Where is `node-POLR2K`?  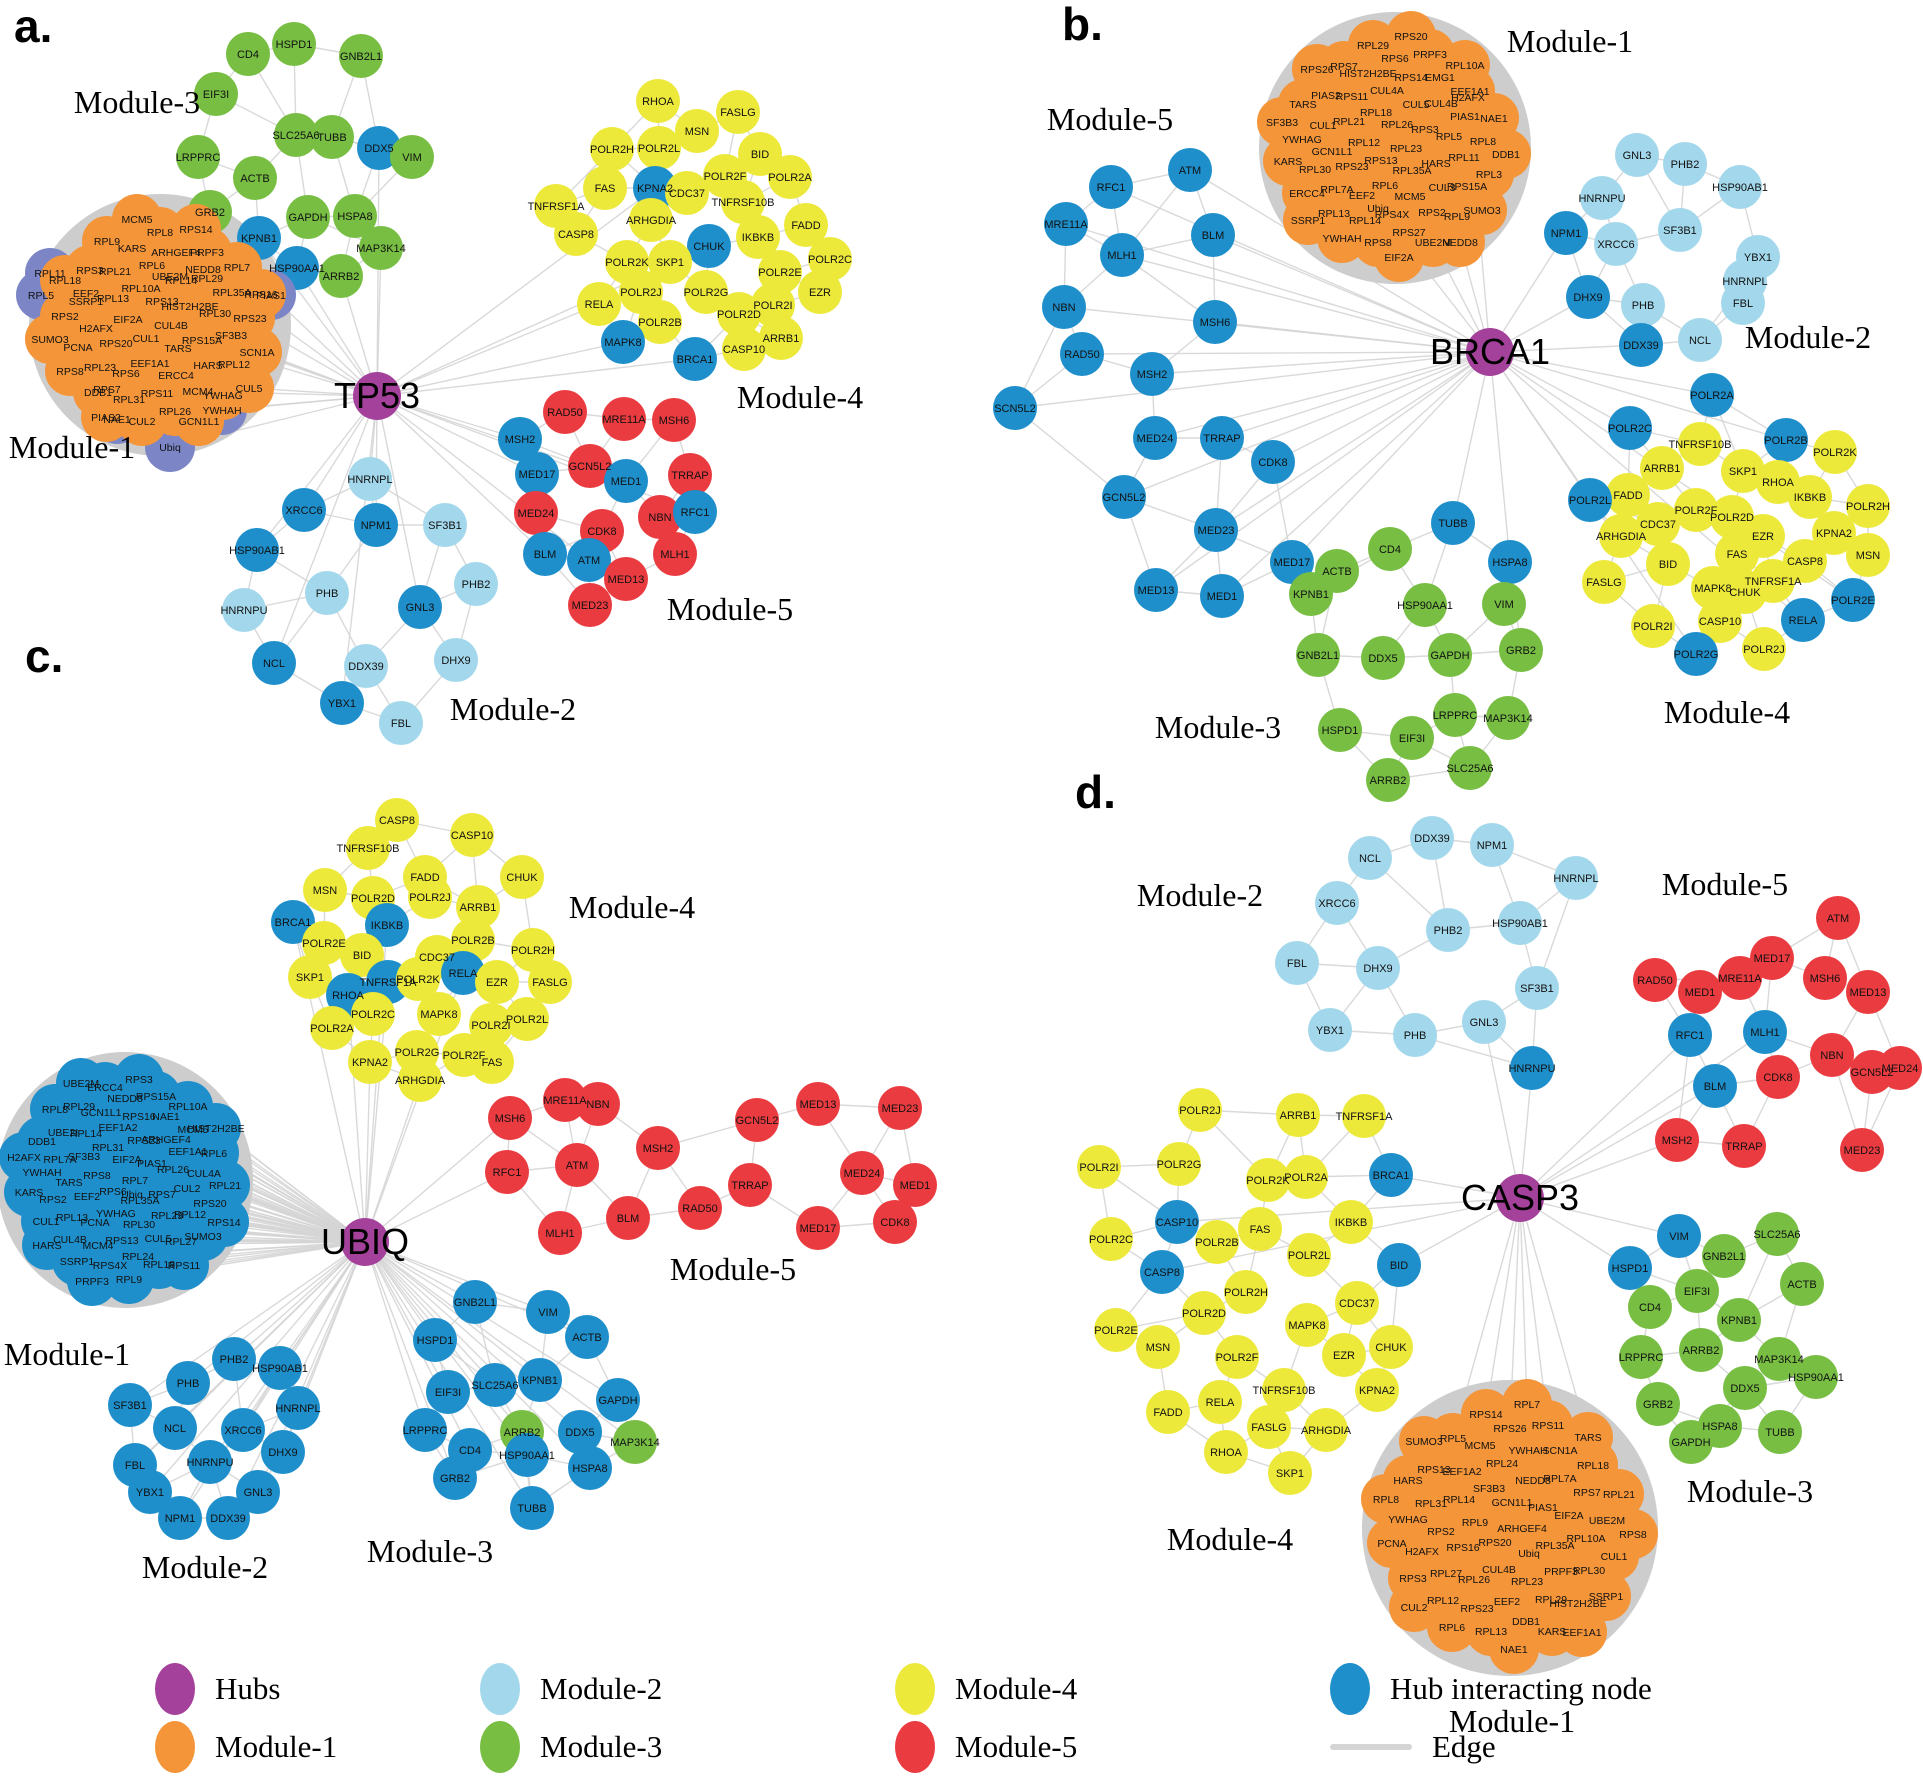 node-POLR2K is located at coordinates (1268, 1180).